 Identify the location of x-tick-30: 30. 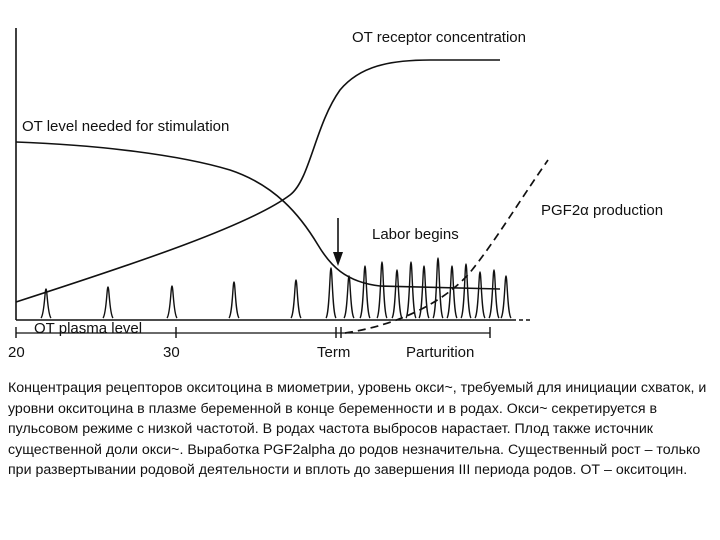
(171, 352).